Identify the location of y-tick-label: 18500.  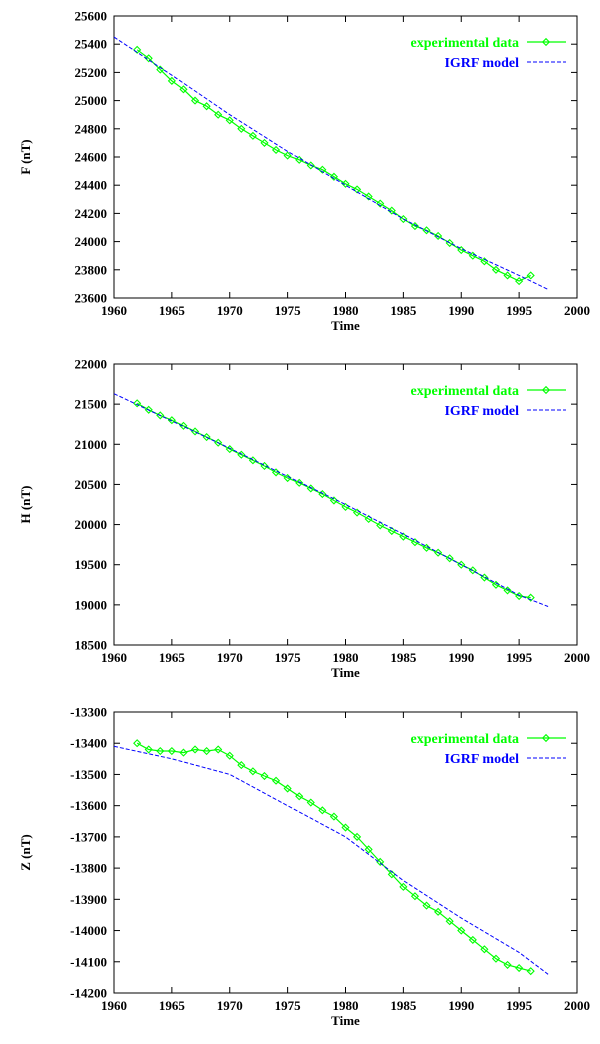
(91, 645).